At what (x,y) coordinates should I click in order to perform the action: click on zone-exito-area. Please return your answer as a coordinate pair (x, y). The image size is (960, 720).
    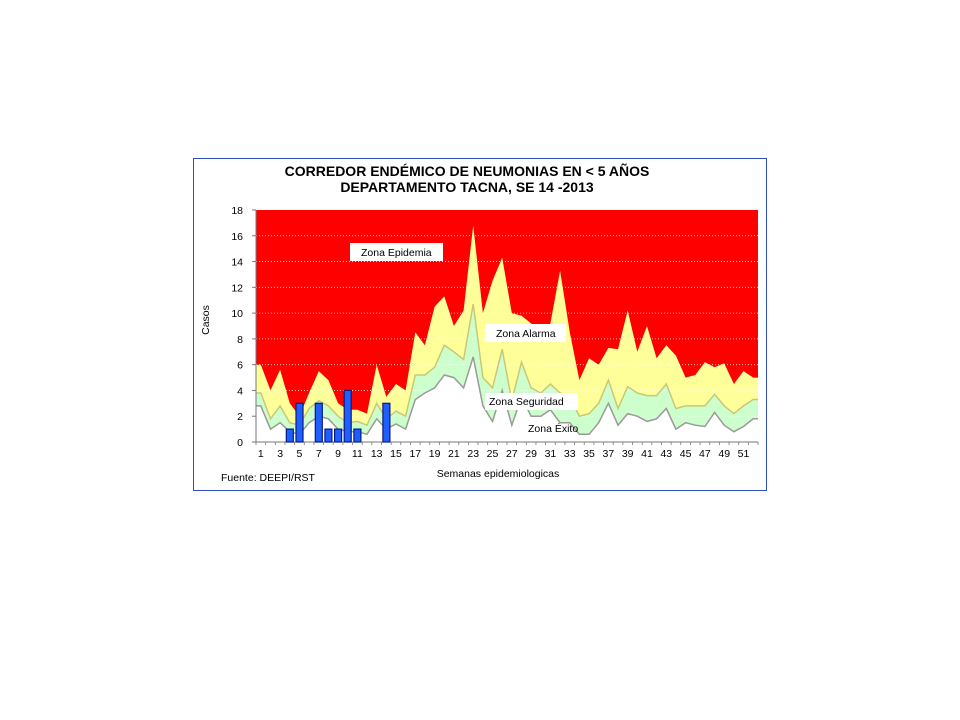
    Looking at the image, I should click on (507, 399).